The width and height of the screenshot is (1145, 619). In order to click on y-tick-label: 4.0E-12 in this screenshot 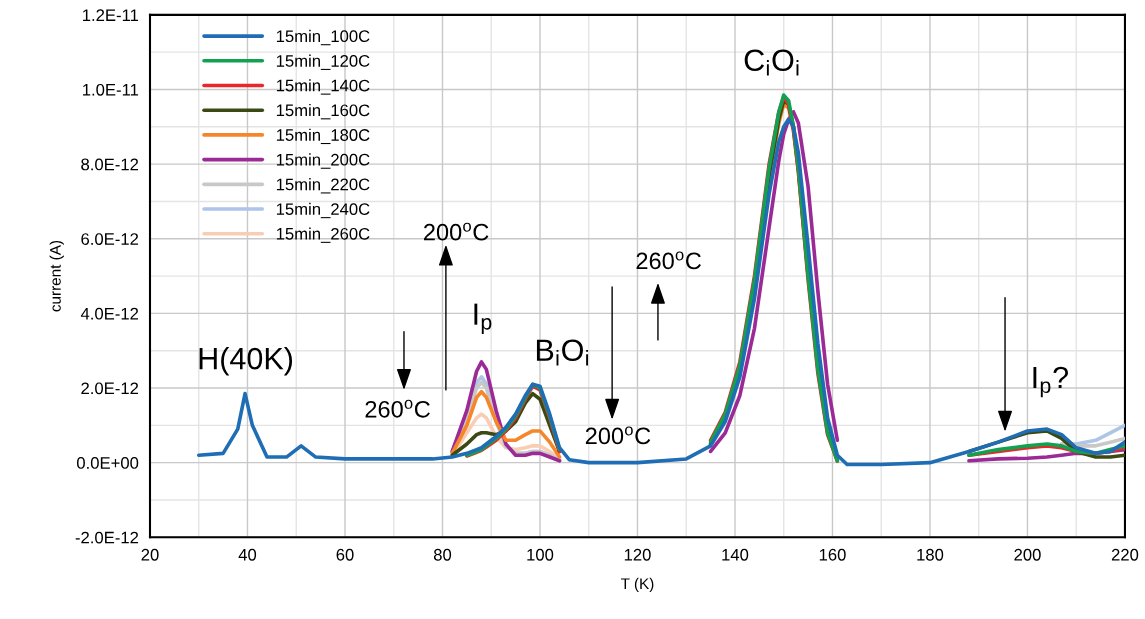, I will do `click(109, 313)`.